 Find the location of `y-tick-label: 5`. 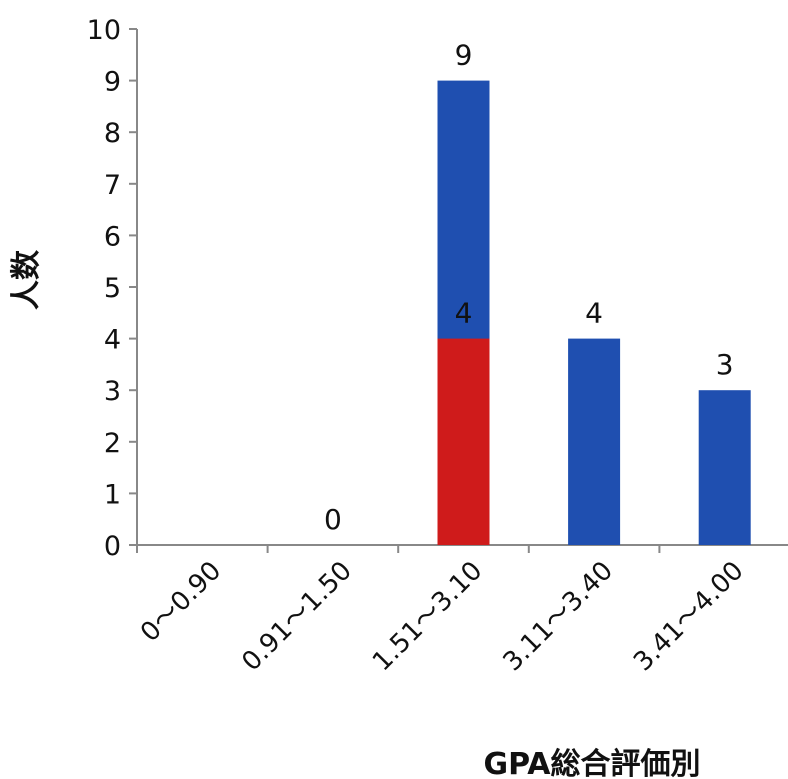

y-tick-label: 5 is located at coordinates (112, 288).